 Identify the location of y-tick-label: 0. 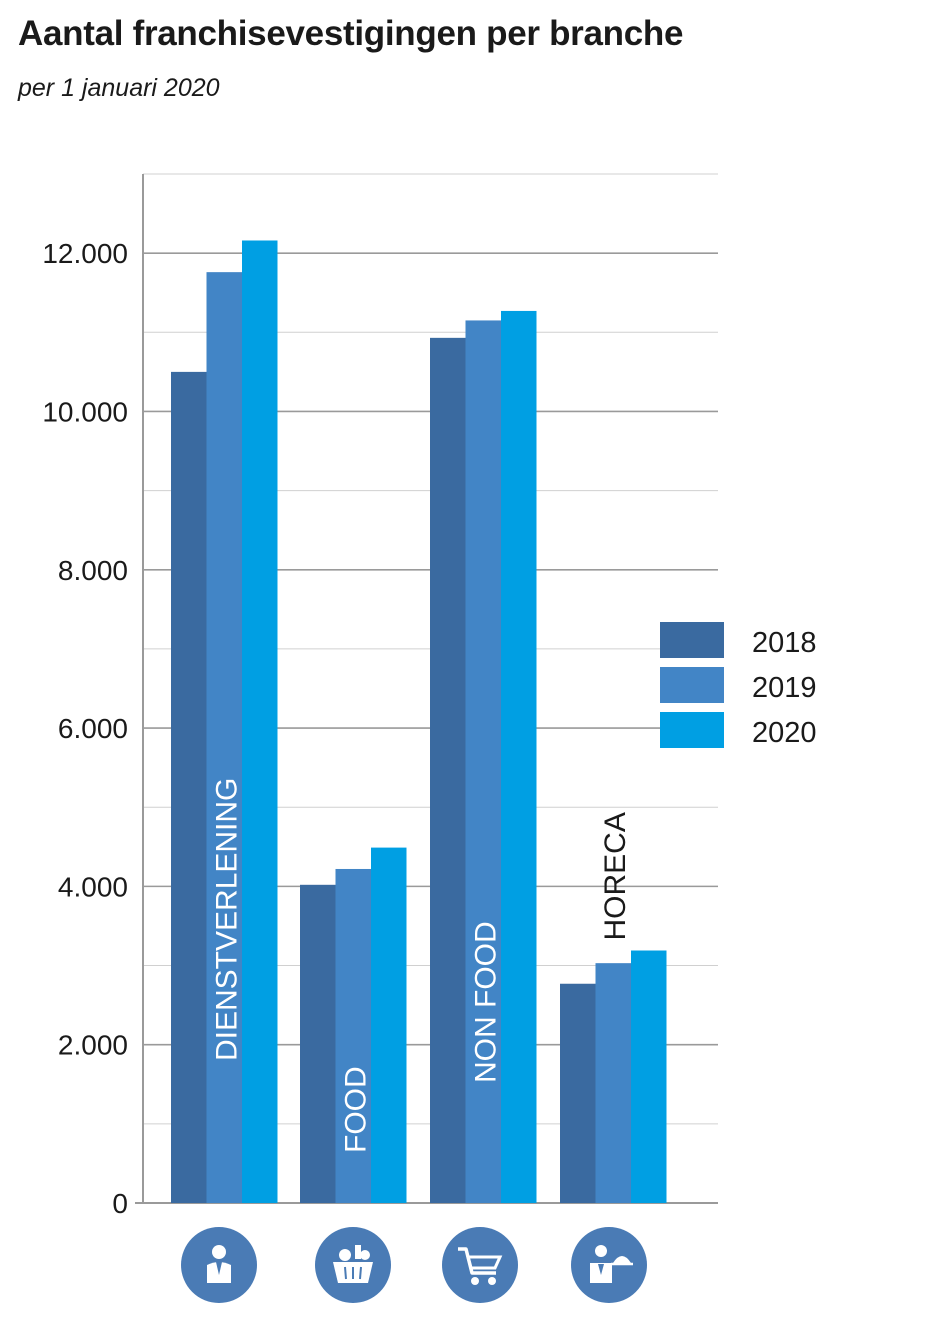
(120, 1203).